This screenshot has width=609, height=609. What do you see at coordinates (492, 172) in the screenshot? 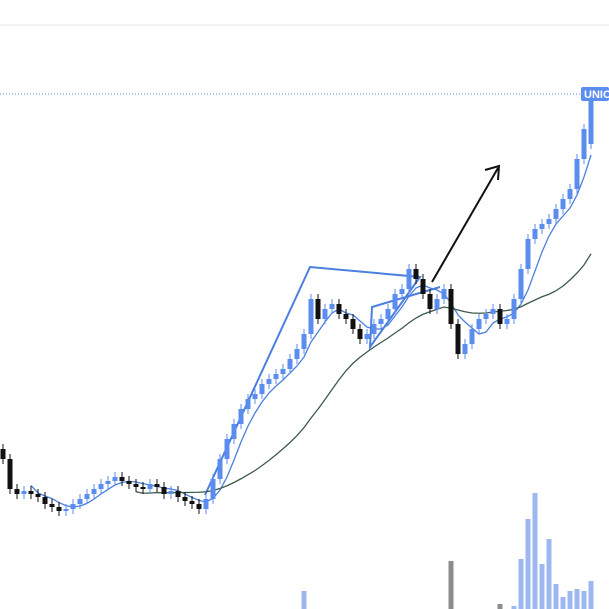
I see `arrow-head` at bounding box center [492, 172].